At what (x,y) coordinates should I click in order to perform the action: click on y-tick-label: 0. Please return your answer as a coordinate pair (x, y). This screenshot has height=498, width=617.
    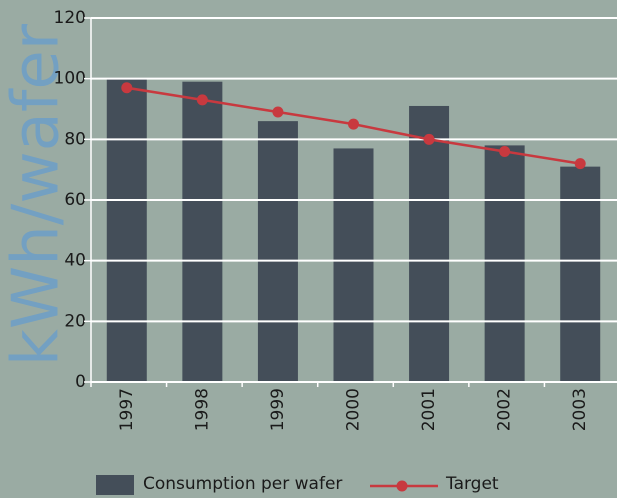
    Looking at the image, I should click on (80, 382).